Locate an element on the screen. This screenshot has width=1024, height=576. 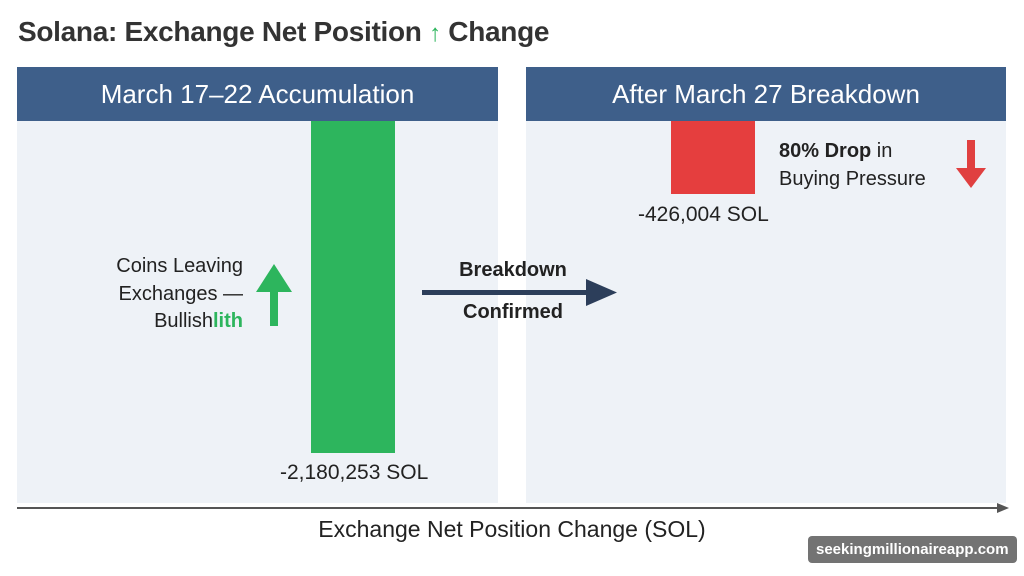
annotation-left: Coins Leaving Exchanges — Bullishlith is located at coordinates (179, 293).